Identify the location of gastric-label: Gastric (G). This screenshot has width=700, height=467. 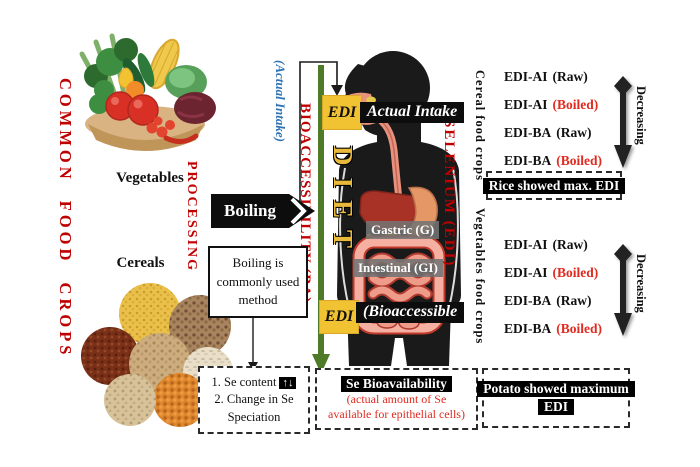
(403, 230).